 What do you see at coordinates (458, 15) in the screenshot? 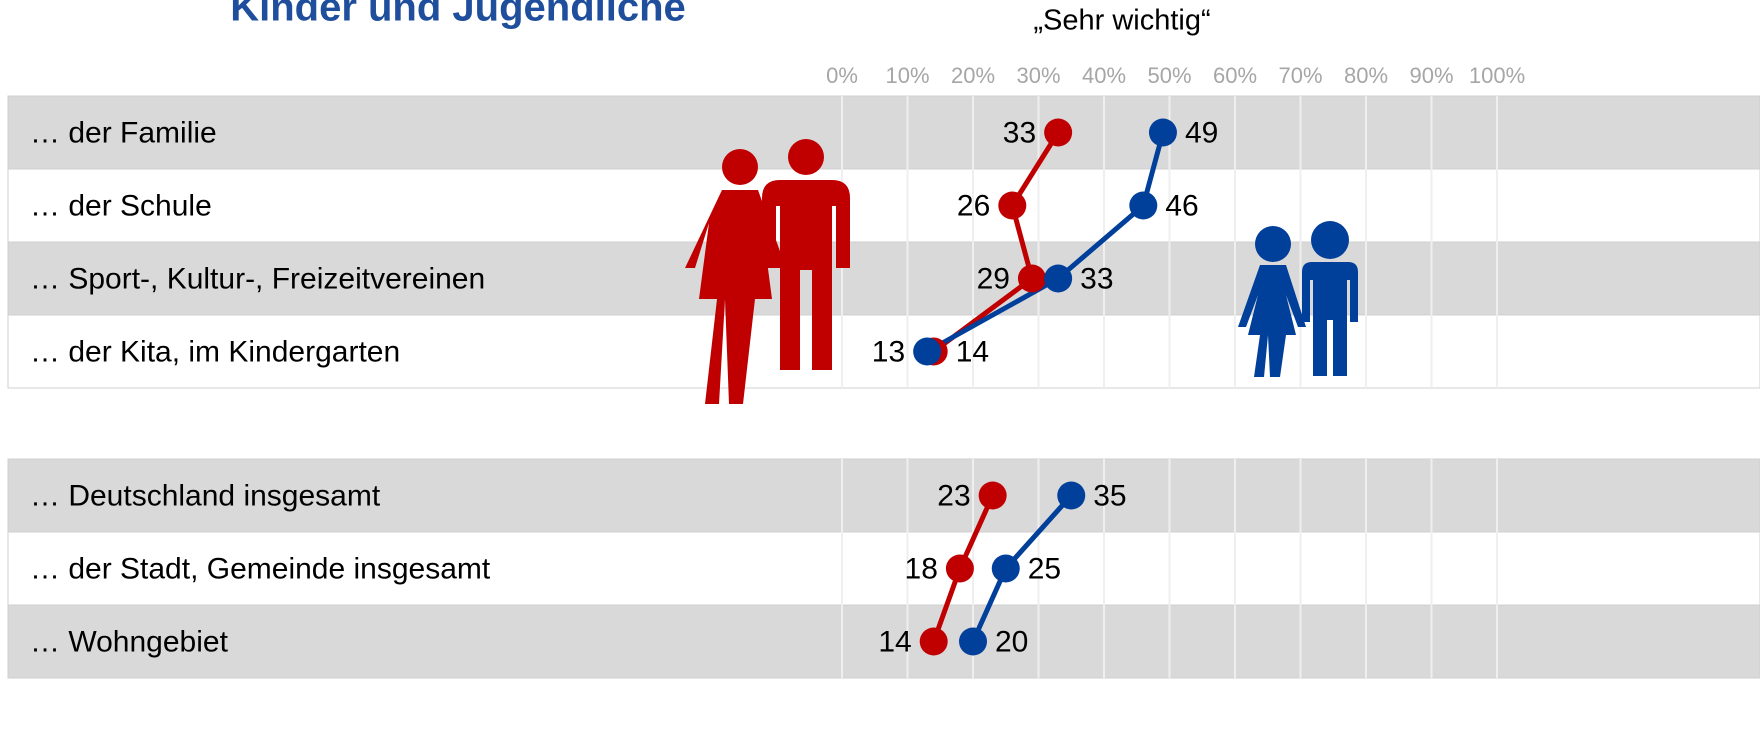
I see `chart-title: Kinder und Jugendliche` at bounding box center [458, 15].